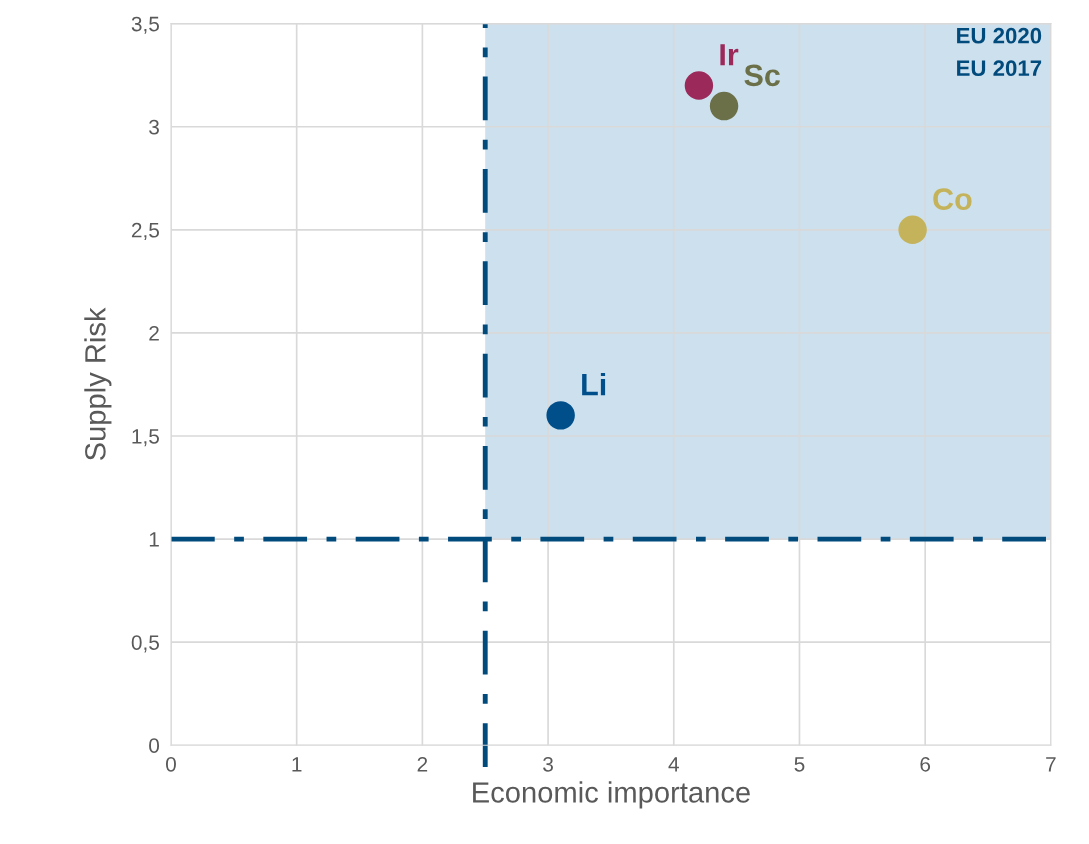 This screenshot has height=844, width=1089. Describe the element at coordinates (729, 55) in the screenshot. I see `series-label: Ir` at that location.